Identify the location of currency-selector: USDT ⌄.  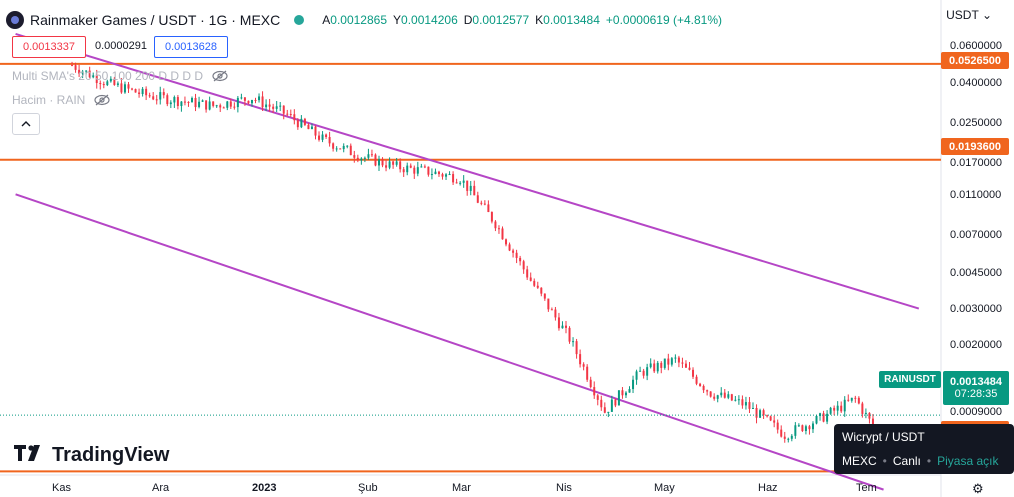
(969, 15).